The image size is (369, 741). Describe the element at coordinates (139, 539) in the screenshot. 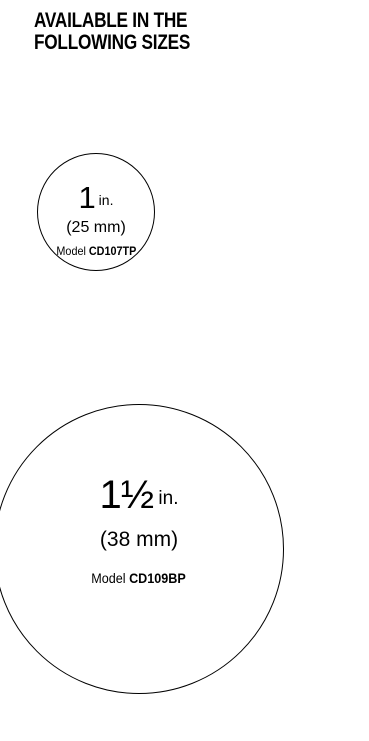

I see `metric-size: (38 mm)` at that location.